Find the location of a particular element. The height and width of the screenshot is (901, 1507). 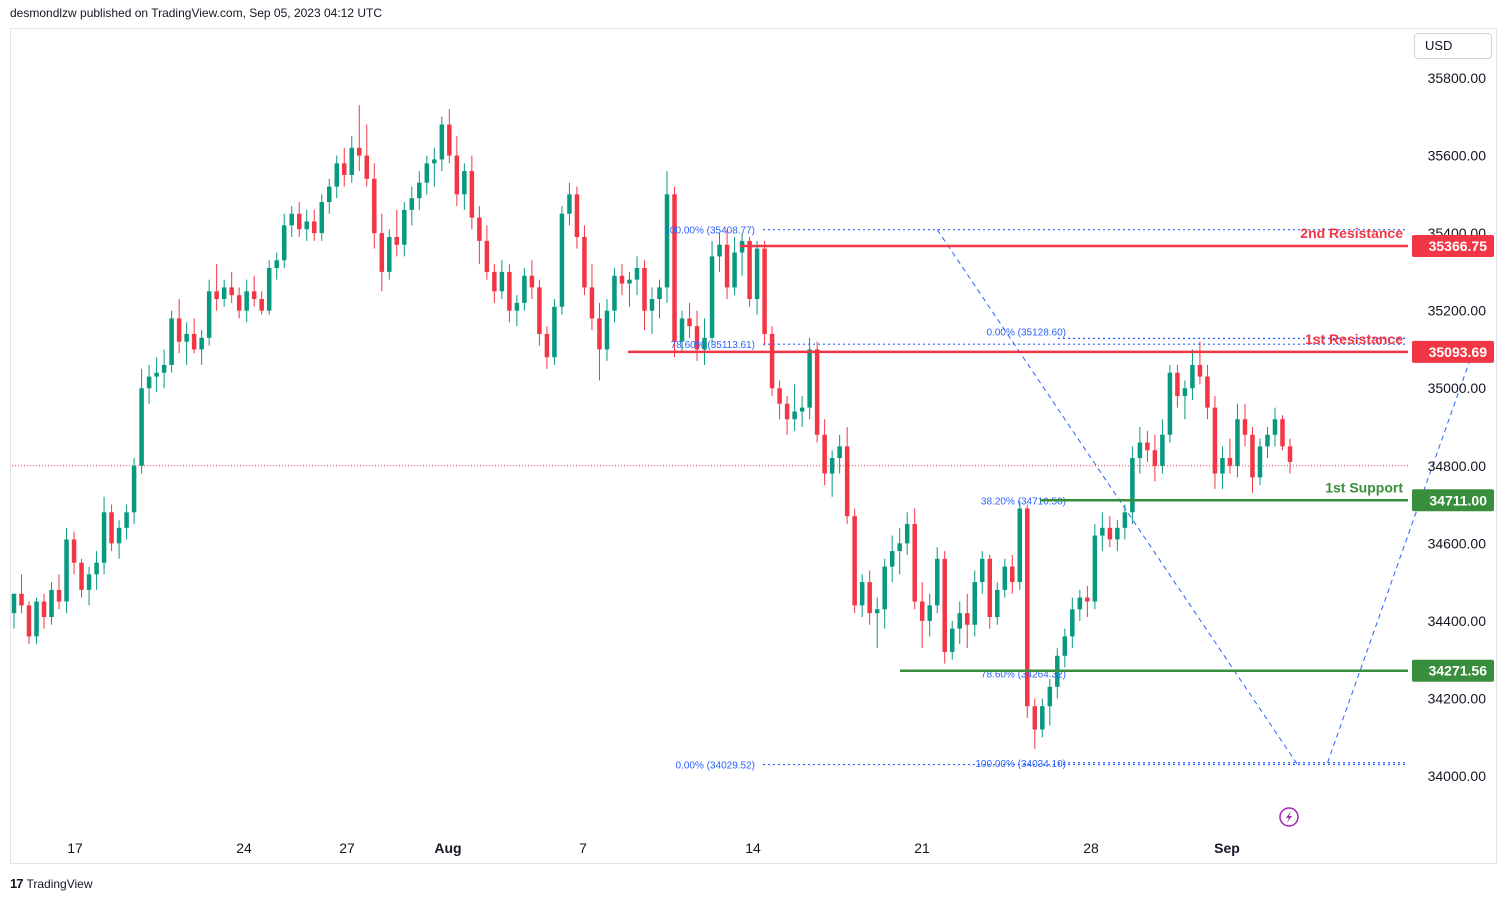

price-level-badge-text: 34711.00 is located at coordinates (1458, 500).